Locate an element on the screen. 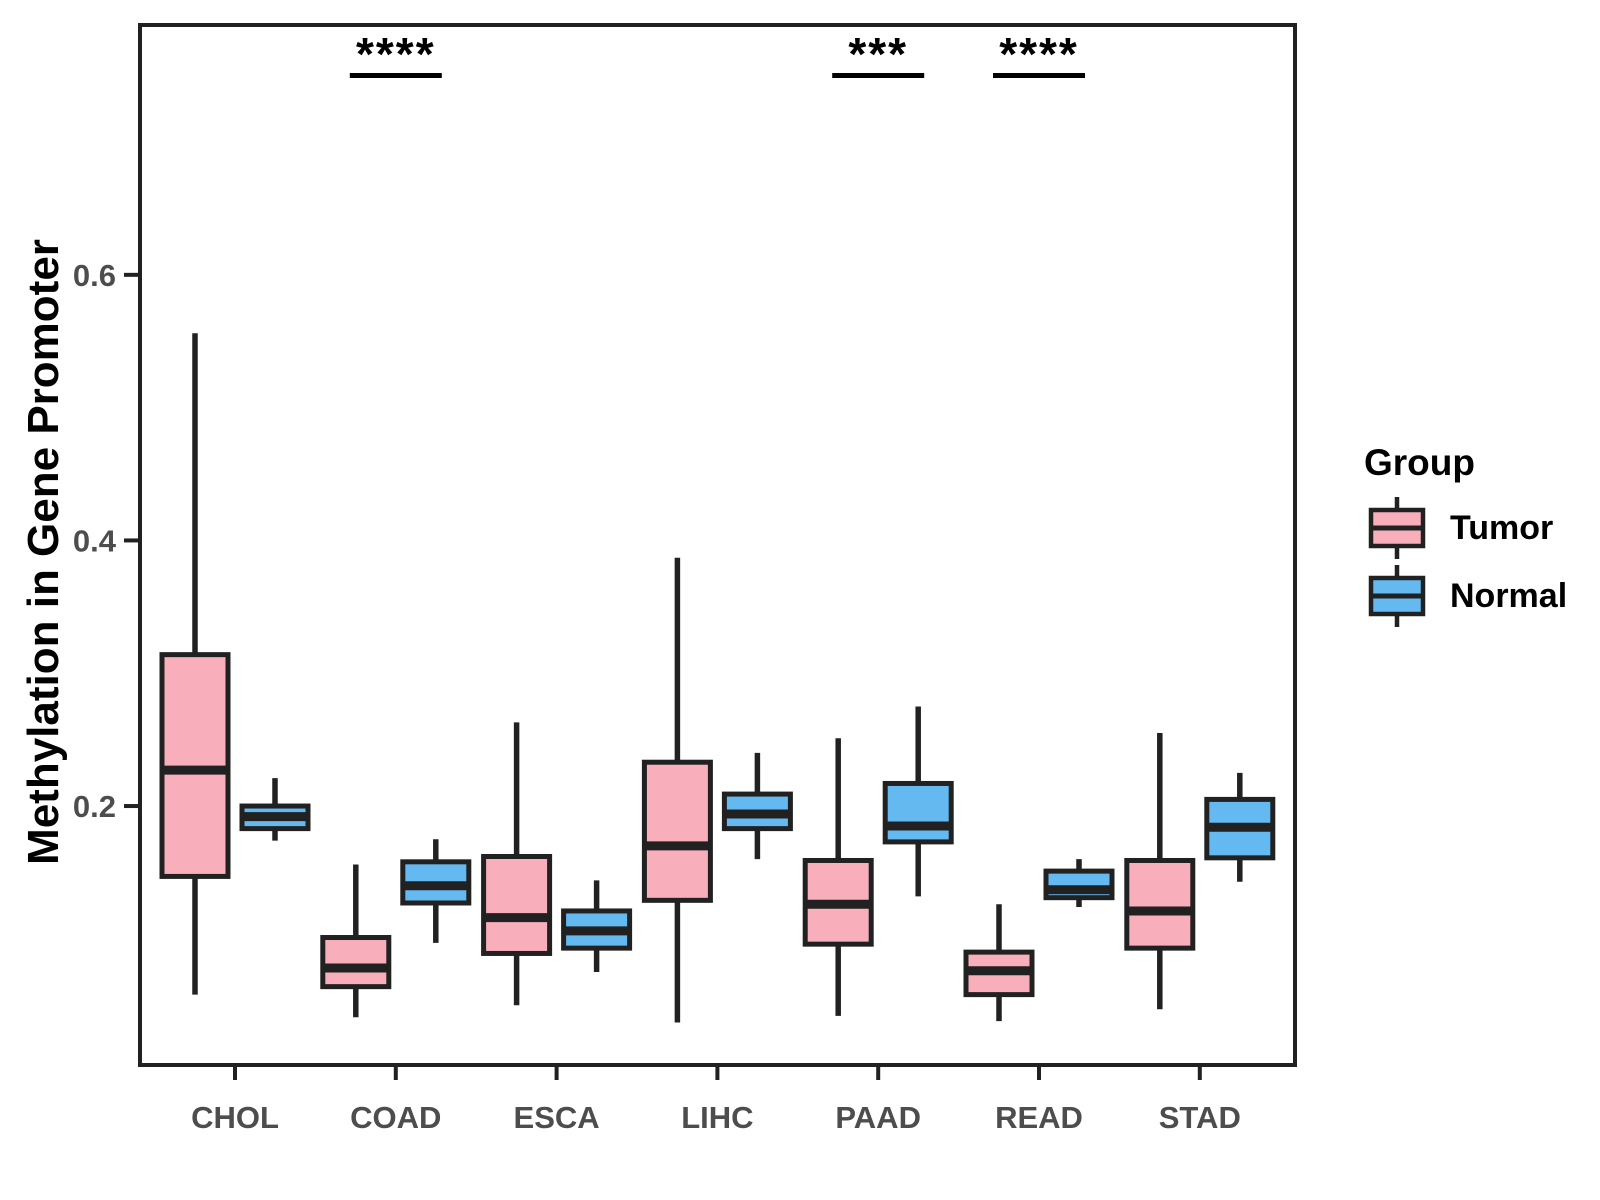 The width and height of the screenshot is (1600, 1200). x-tick-label: READ is located at coordinates (1039, 1117).